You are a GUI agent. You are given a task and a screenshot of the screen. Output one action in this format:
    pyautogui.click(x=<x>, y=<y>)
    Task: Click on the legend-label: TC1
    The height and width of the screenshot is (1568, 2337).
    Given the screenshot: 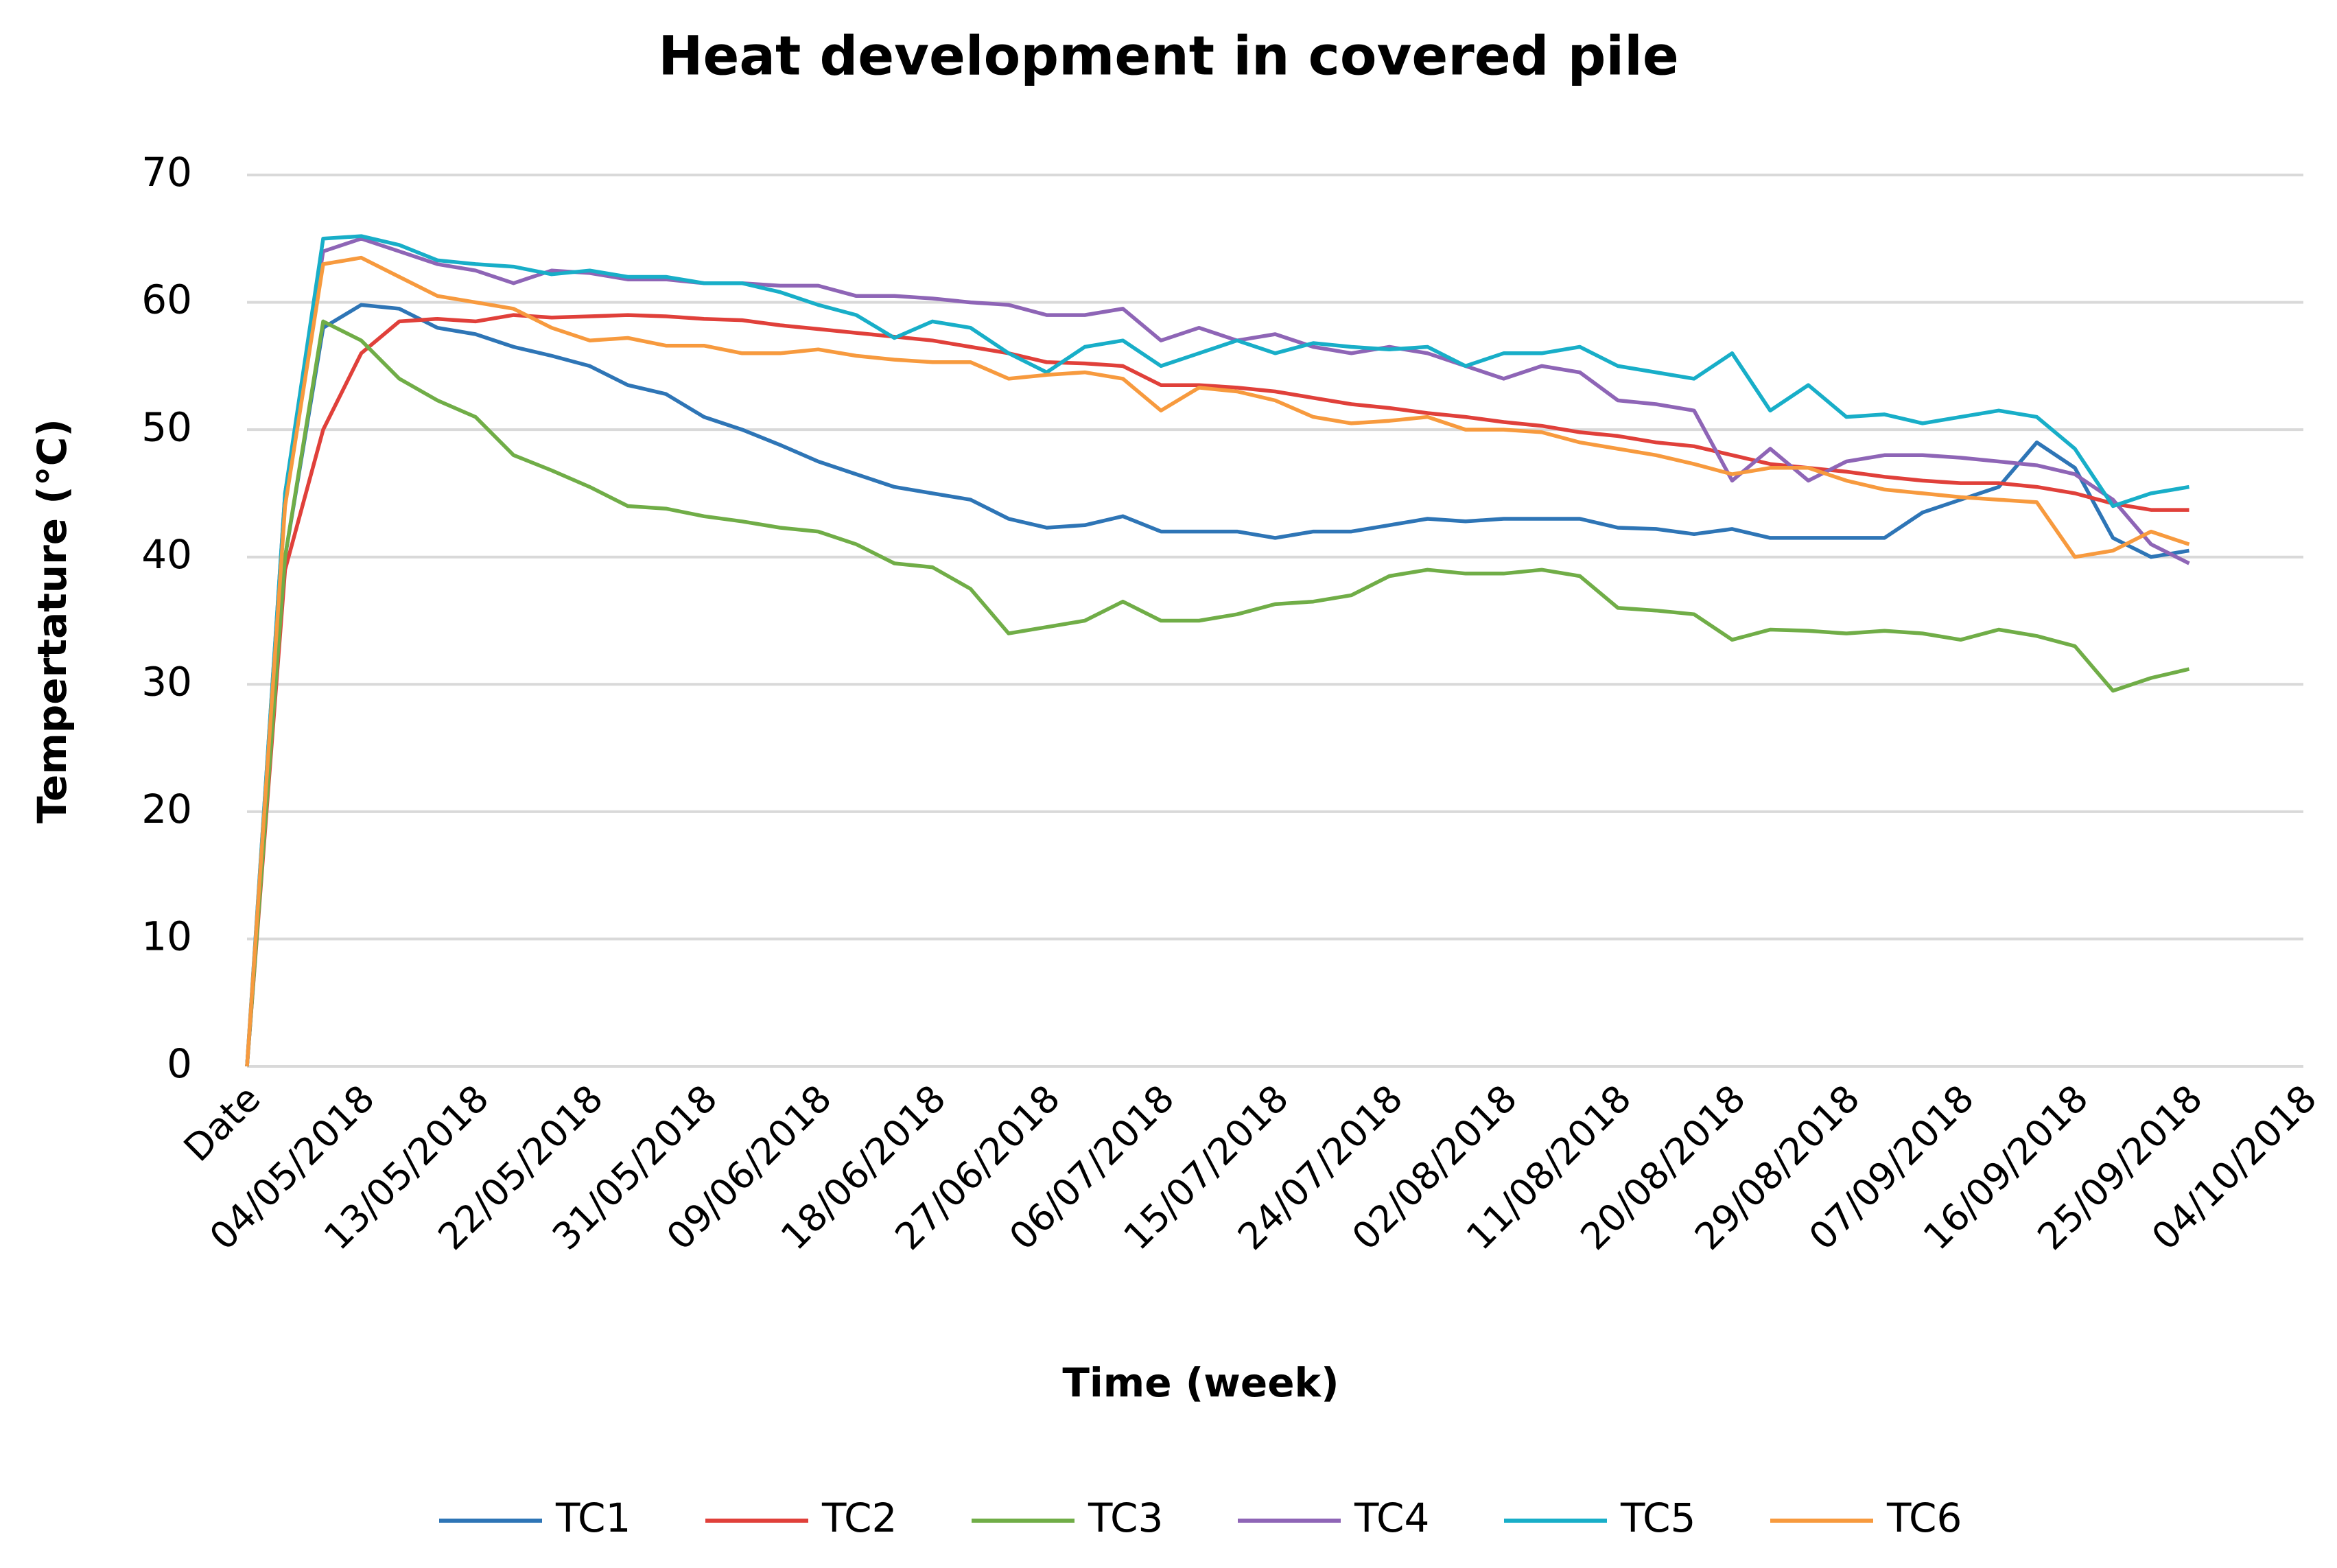 What is the action you would take?
    pyautogui.click(x=593, y=1518)
    